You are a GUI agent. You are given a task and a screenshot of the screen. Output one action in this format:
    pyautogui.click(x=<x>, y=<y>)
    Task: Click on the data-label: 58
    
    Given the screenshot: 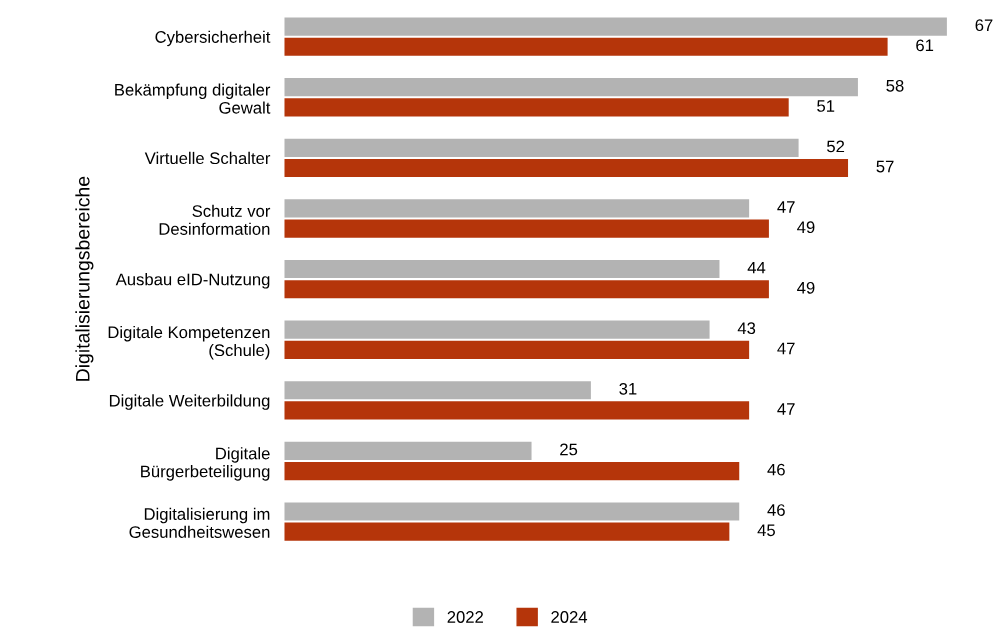 What is the action you would take?
    pyautogui.click(x=895, y=85)
    